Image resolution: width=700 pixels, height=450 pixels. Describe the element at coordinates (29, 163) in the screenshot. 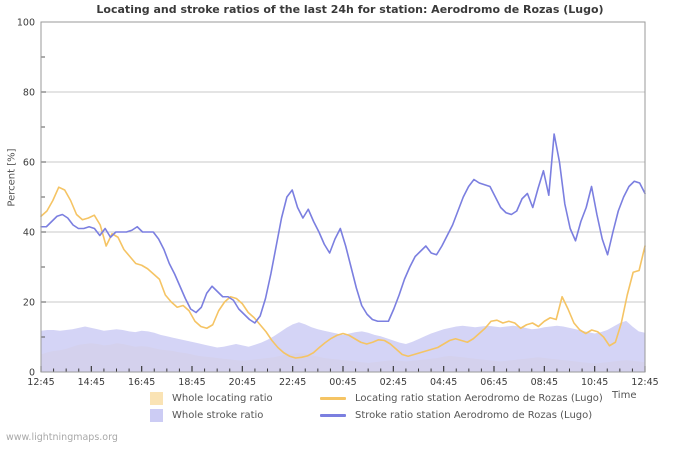

I see `svg-text: 60` at that location.